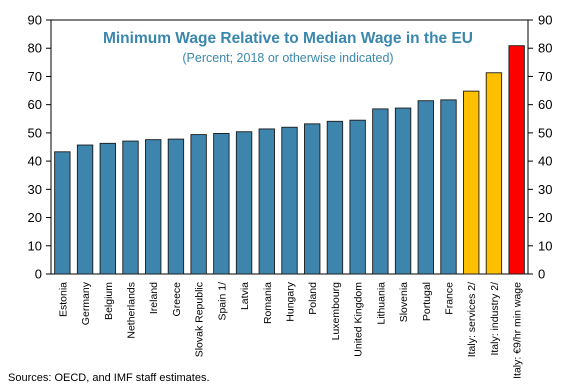  What do you see at coordinates (222, 301) in the screenshot?
I see `category-label: Spain 1/` at bounding box center [222, 301].